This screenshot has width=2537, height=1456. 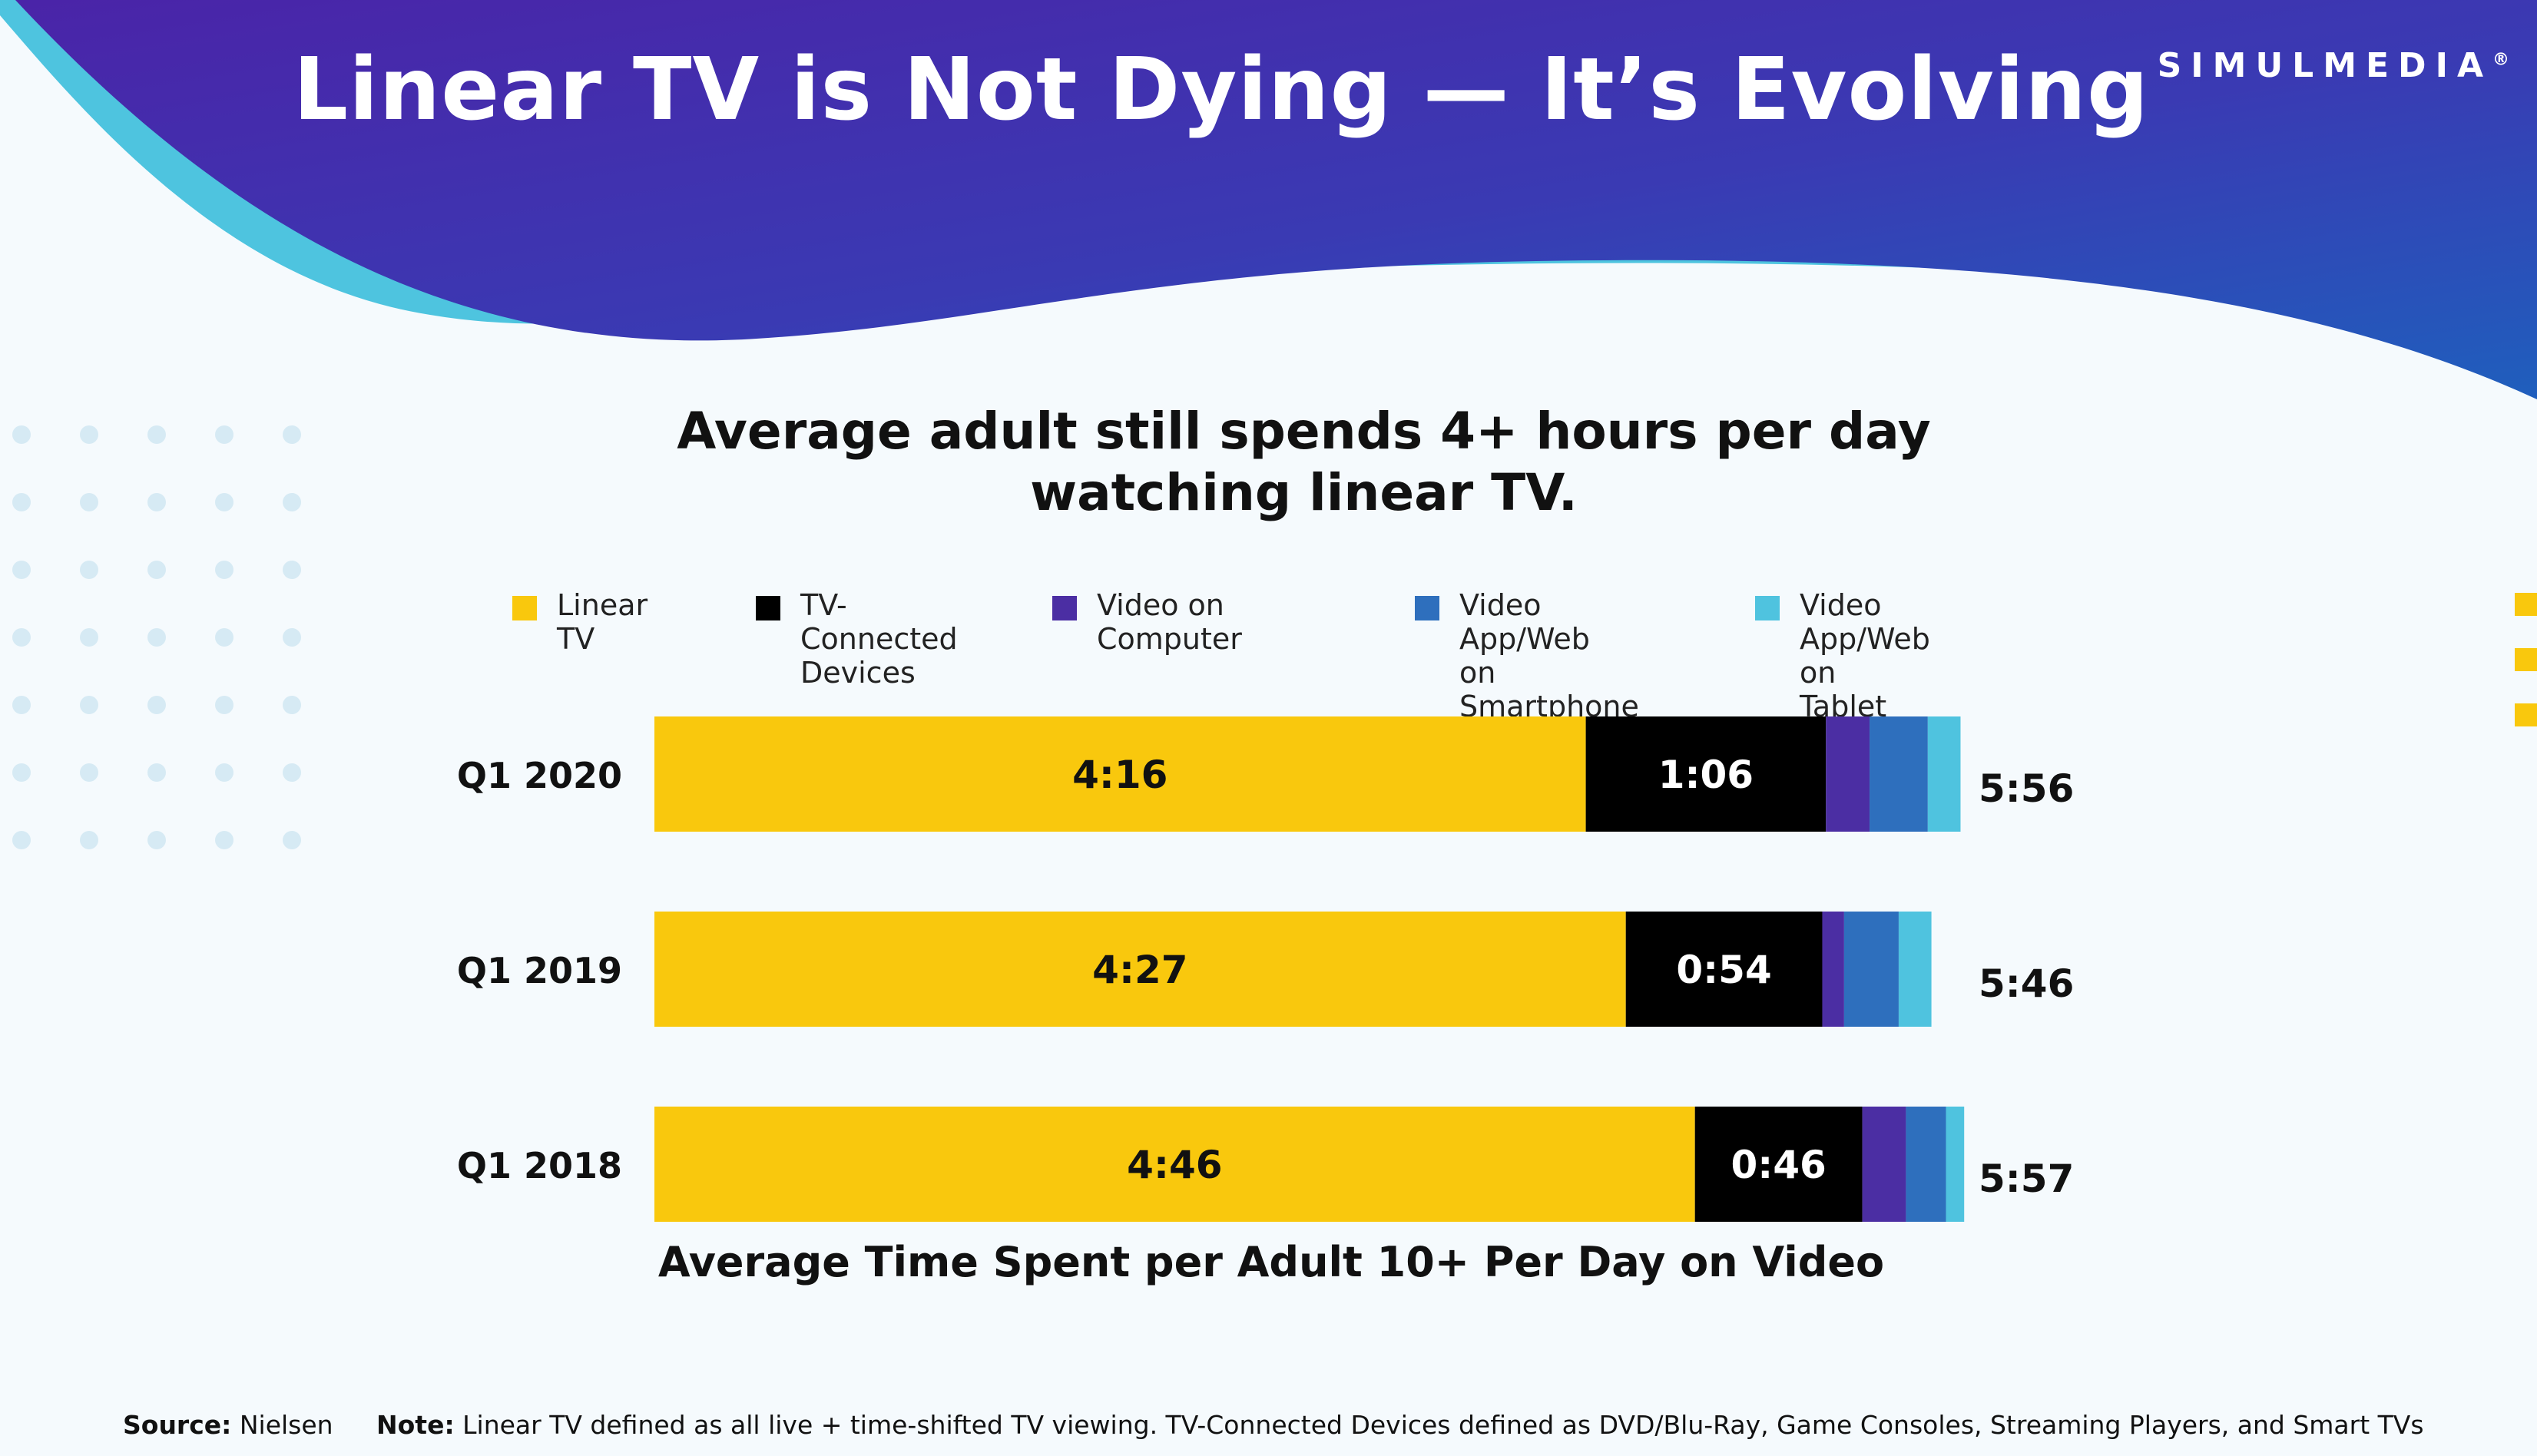 What do you see at coordinates (2324, 65) in the screenshot?
I see `brand-name: SIMULMEDIA` at bounding box center [2324, 65].